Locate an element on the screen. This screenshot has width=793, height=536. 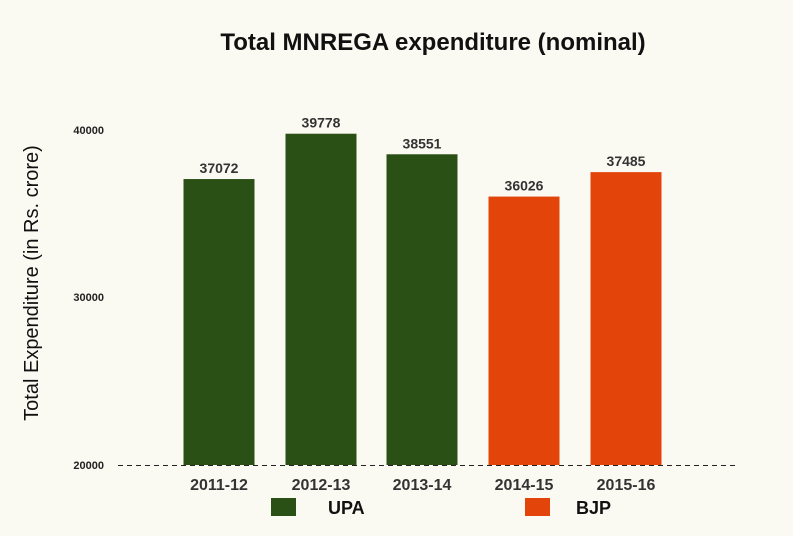
x-ticks: 2011-12 2012-13 2013-14 2014-15 2015-16 is located at coordinates (422, 485).